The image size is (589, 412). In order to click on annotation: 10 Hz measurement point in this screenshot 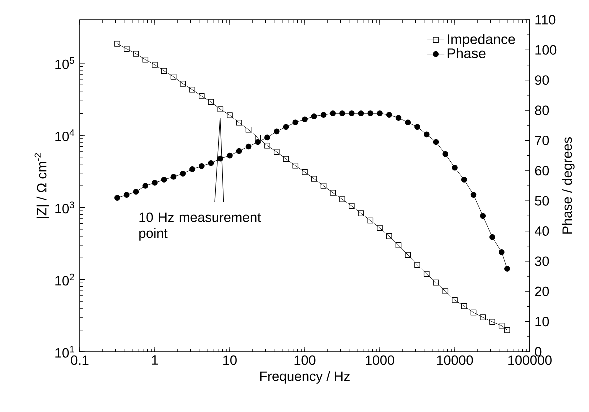, I will do `click(201, 226)`.